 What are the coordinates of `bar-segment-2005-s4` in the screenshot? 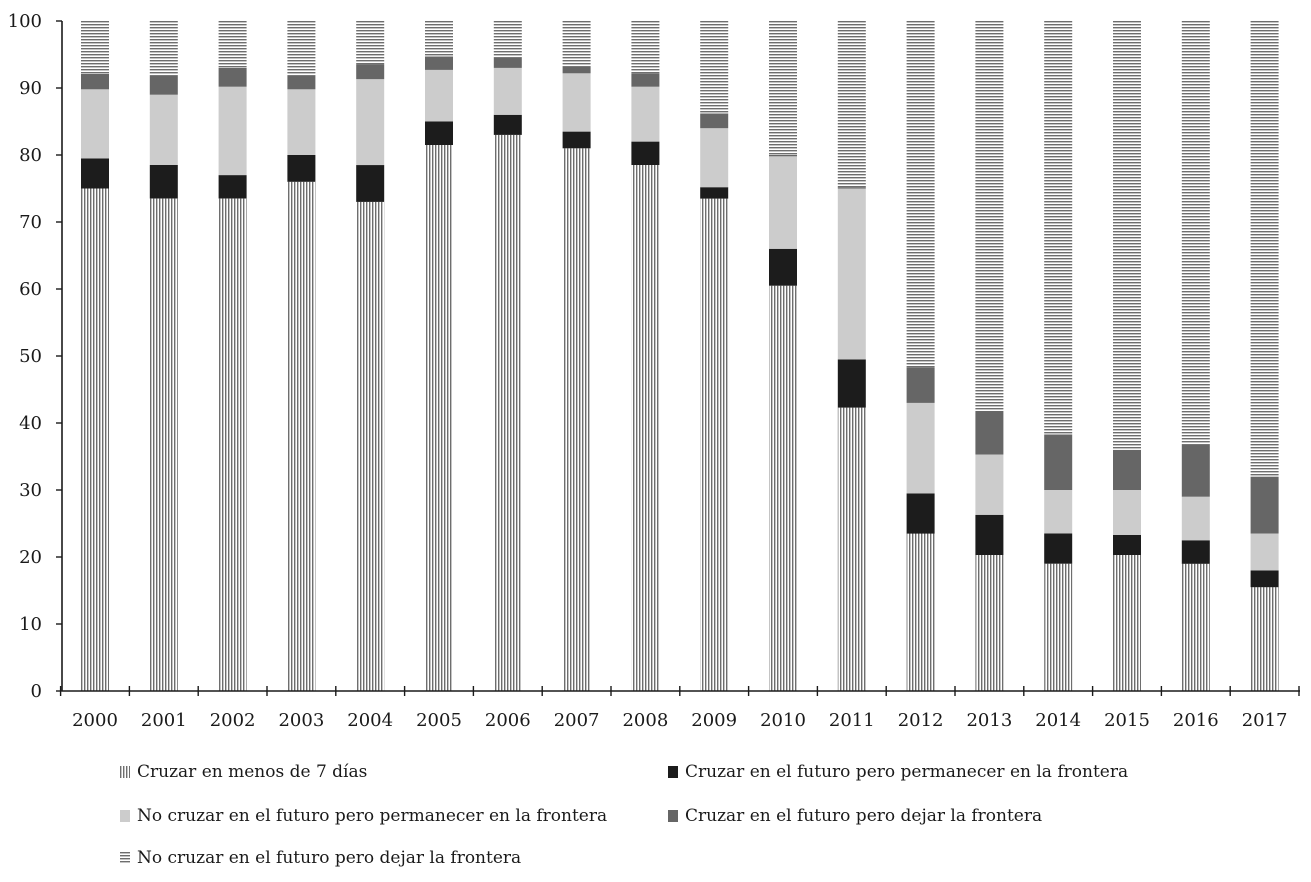 It's located at (439, 39).